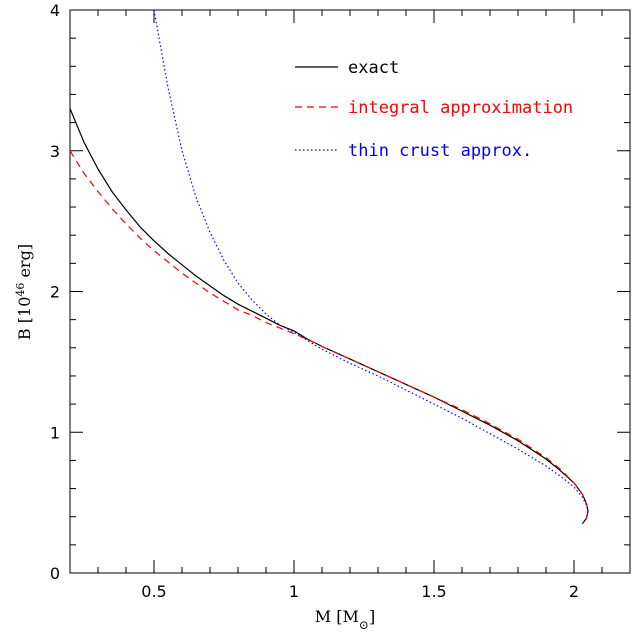 This screenshot has height=634, width=640. What do you see at coordinates (24, 292) in the screenshot?
I see `y-axis-title: B [1046 erg]` at bounding box center [24, 292].